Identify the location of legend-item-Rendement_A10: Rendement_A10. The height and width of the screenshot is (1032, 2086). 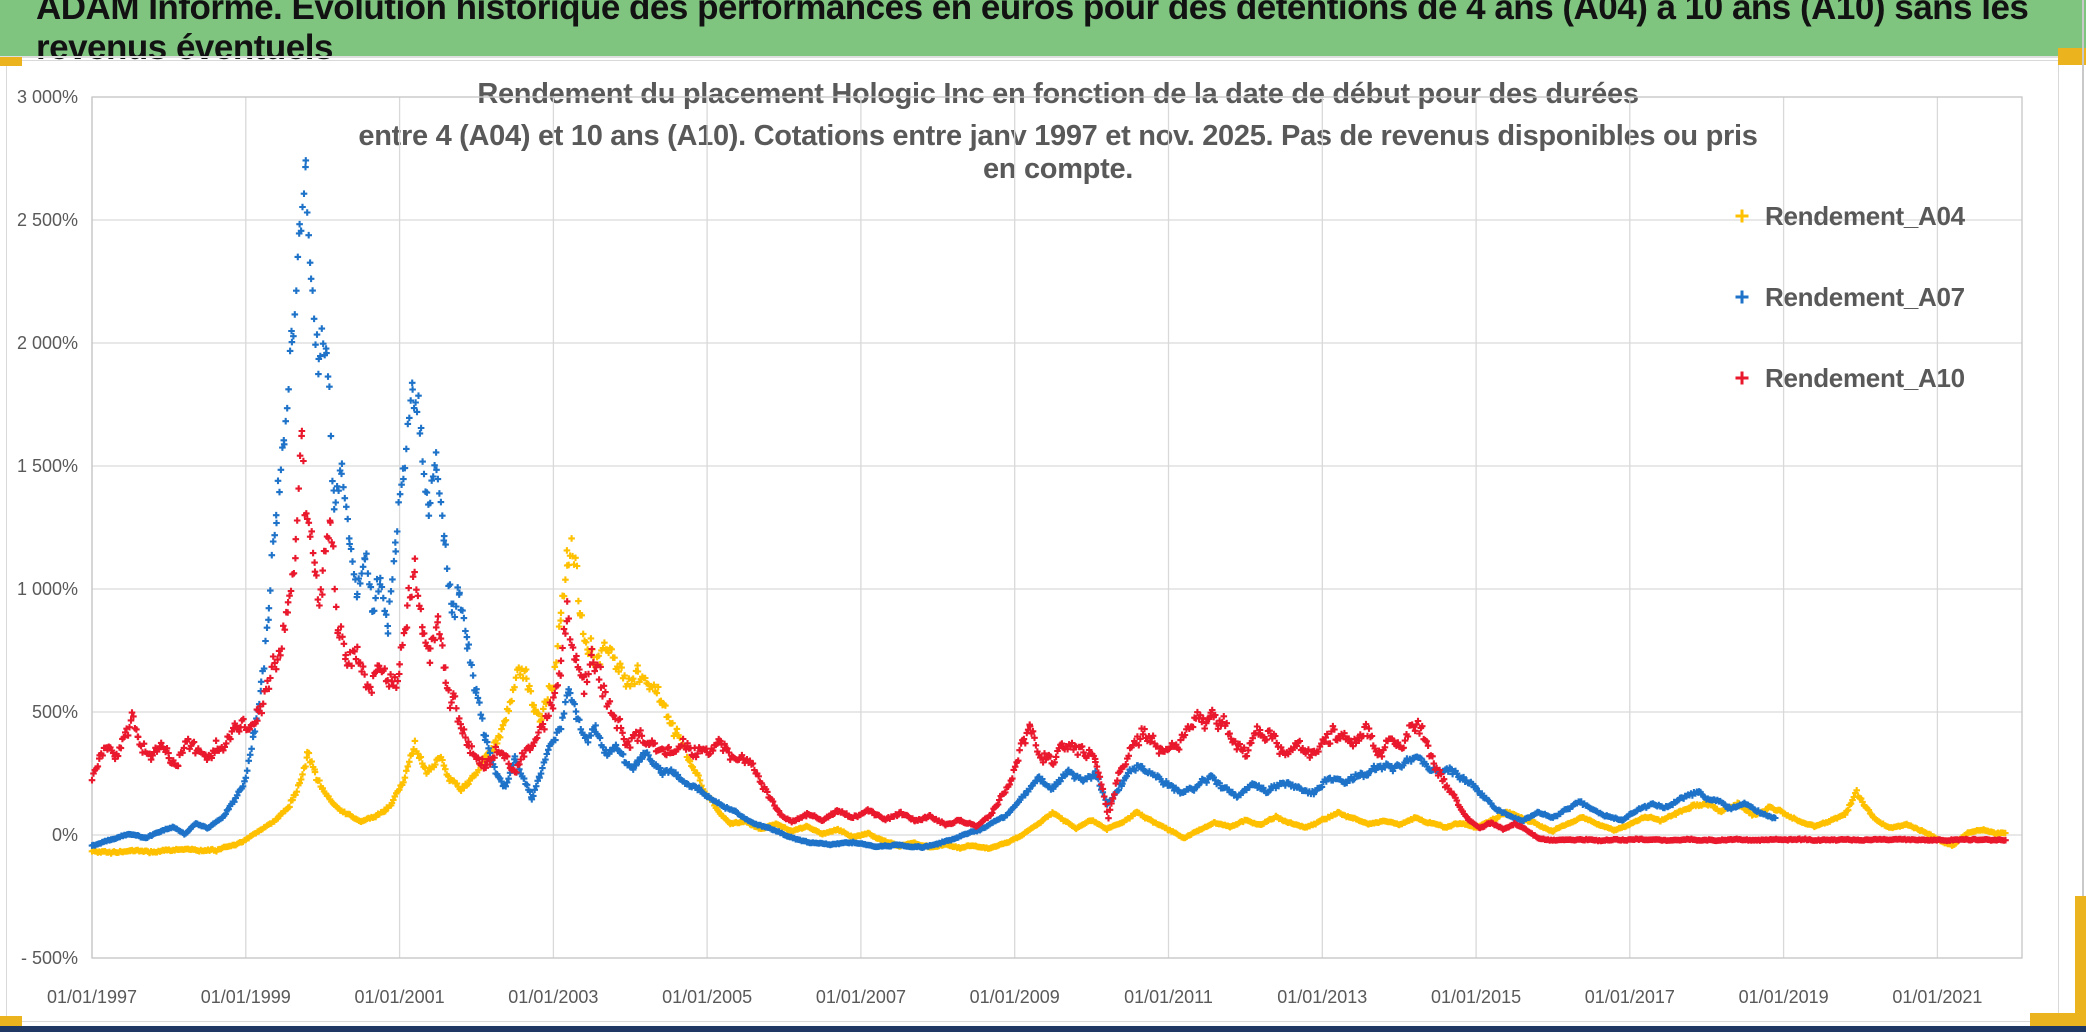
(1849, 378).